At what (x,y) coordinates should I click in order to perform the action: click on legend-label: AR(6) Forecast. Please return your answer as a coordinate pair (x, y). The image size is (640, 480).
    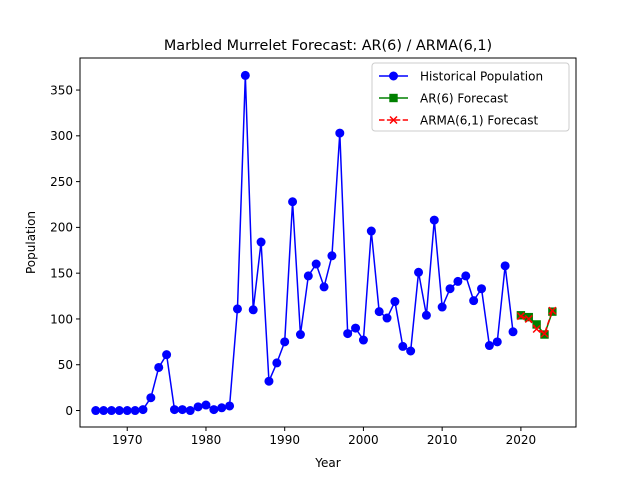
    Looking at the image, I should click on (464, 98).